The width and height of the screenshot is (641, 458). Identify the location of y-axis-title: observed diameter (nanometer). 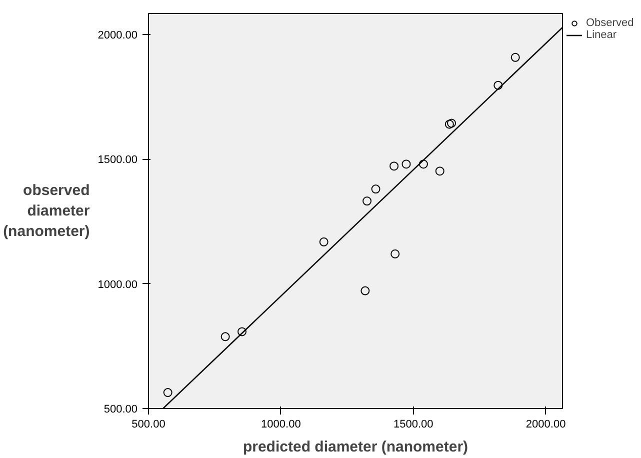
(46, 211).